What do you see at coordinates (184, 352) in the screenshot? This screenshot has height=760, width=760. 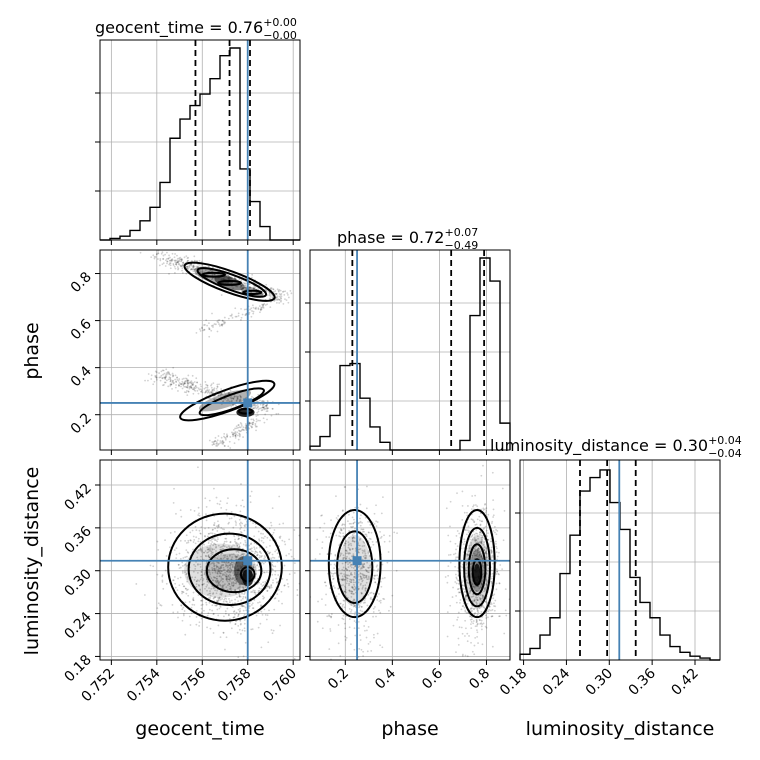 I see `panel-2d-geocent-time-phase: 0.20.40.60.8` at bounding box center [184, 352].